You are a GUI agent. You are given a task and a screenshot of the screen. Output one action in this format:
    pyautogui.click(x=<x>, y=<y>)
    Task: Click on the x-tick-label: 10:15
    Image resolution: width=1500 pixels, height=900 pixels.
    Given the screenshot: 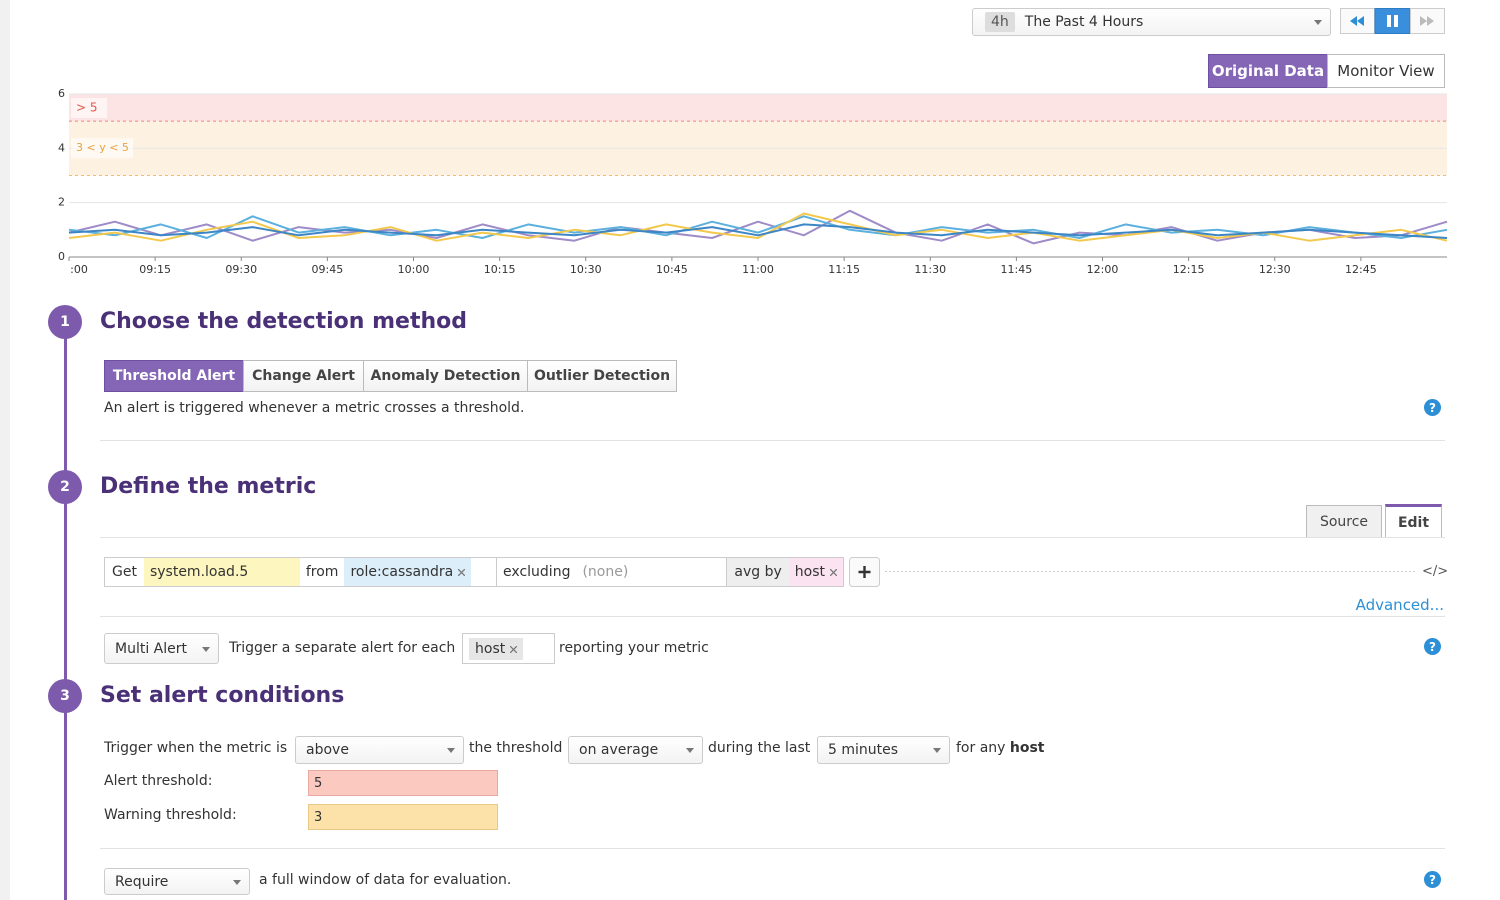 What is the action you would take?
    pyautogui.click(x=500, y=269)
    